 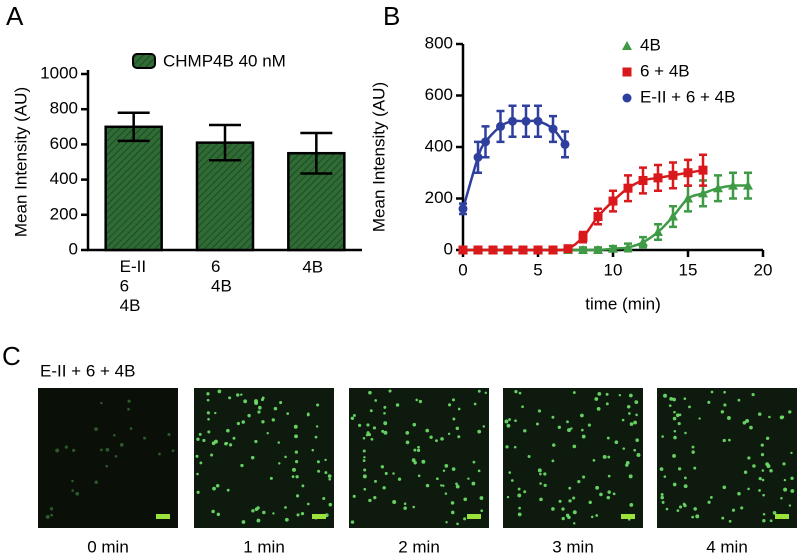 What do you see at coordinates (623, 303) in the screenshot?
I see `x-axis-label: time (min)` at bounding box center [623, 303].